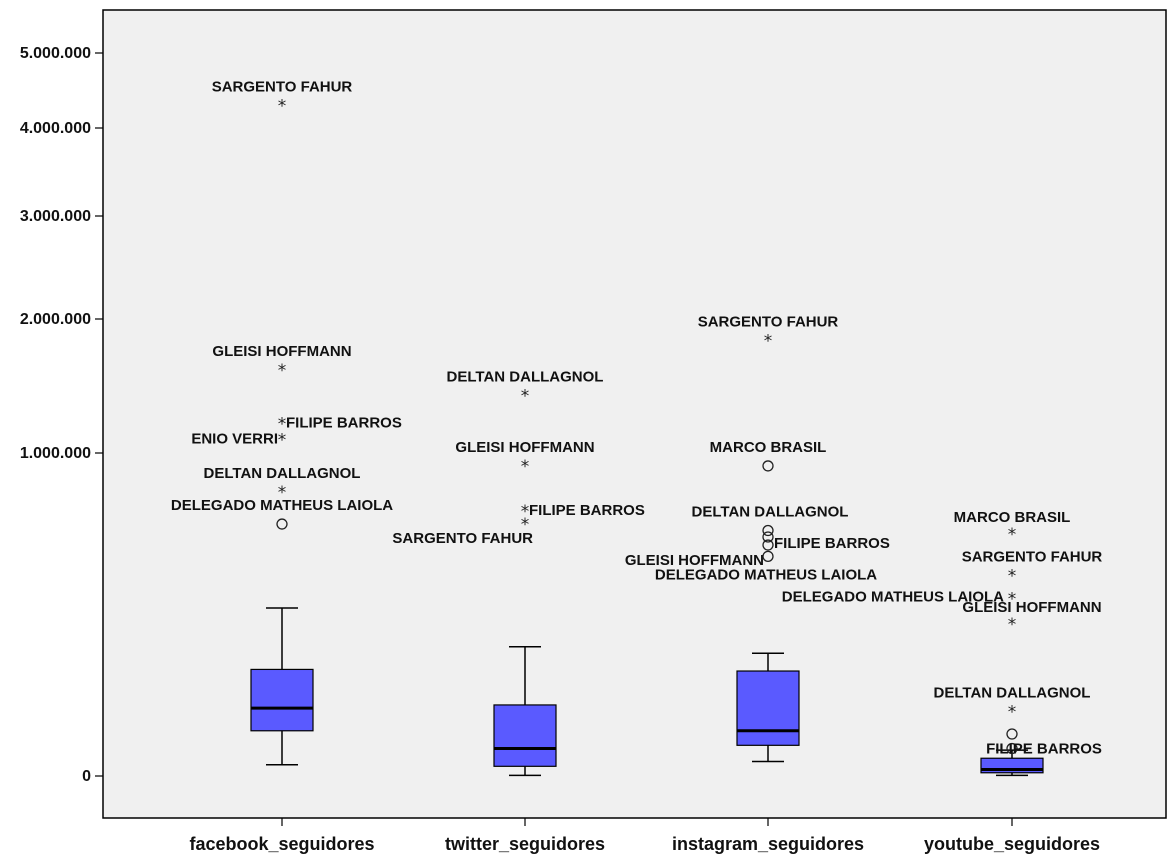 The height and width of the screenshot is (857, 1176). Describe the element at coordinates (55, 453) in the screenshot. I see `y-tick-label: 1.000.000` at that location.